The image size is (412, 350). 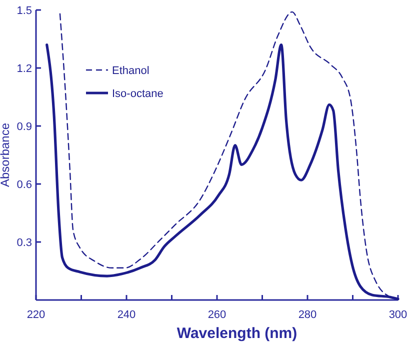 What do you see at coordinates (24, 243) in the screenshot?
I see `y-tick-label: 0.3` at bounding box center [24, 243].